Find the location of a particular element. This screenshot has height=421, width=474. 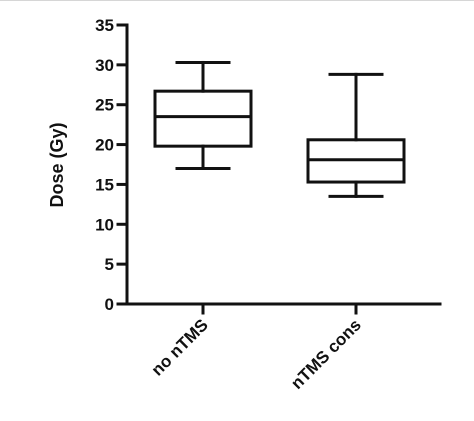

x-axis: no nTMS nTMS cons is located at coordinates (283, 347).